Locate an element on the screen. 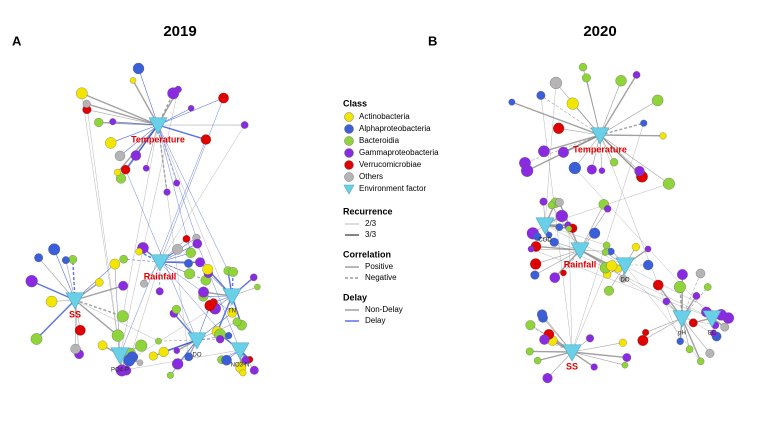 Image resolution: width=771 pixels, height=425 pixels. factor-label: Rainfall is located at coordinates (580, 264).